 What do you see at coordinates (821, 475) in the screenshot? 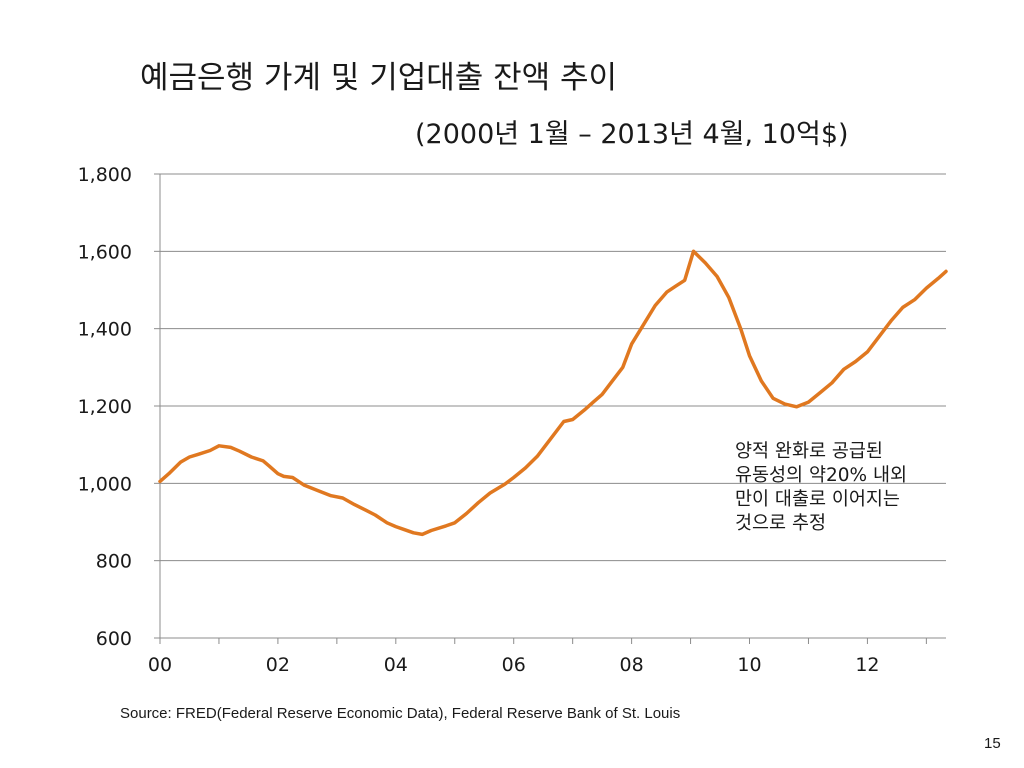
I see `annotation-line: 유동성의 약20% 내외` at bounding box center [821, 475].